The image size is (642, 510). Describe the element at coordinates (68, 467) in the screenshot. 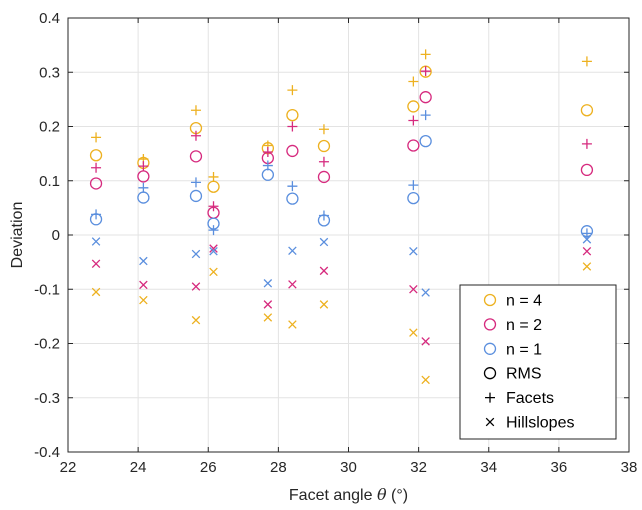

I see `x-tick-label: 22` at that location.